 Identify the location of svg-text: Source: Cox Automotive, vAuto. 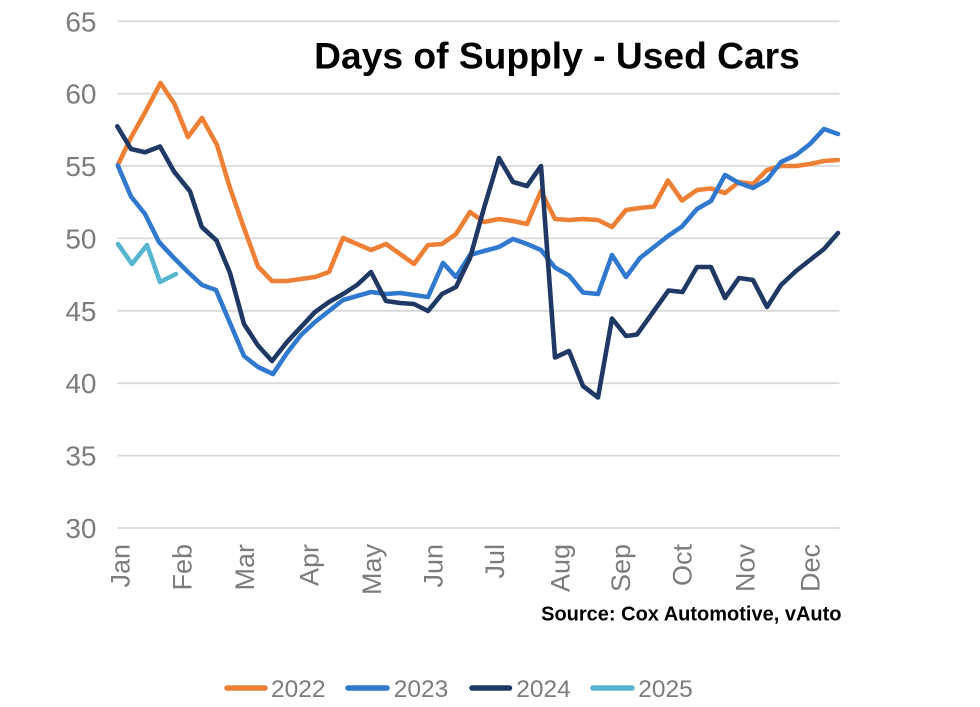
(691, 615).